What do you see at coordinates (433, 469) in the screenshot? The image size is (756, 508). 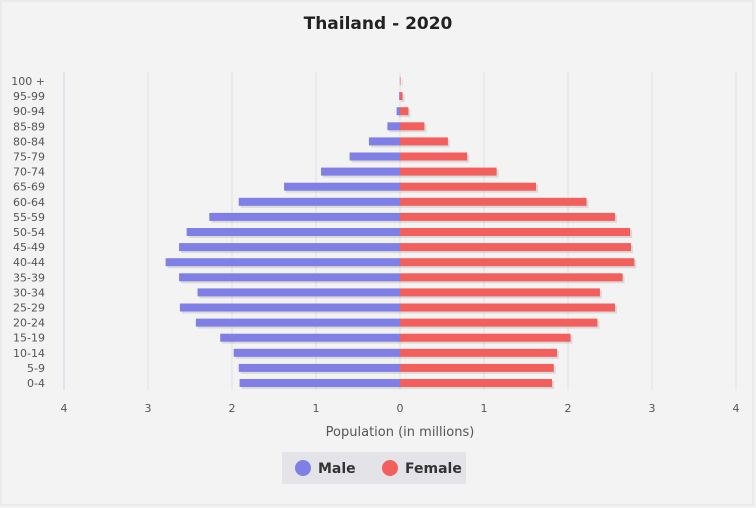 I see `legend-label-female: Female` at bounding box center [433, 469].